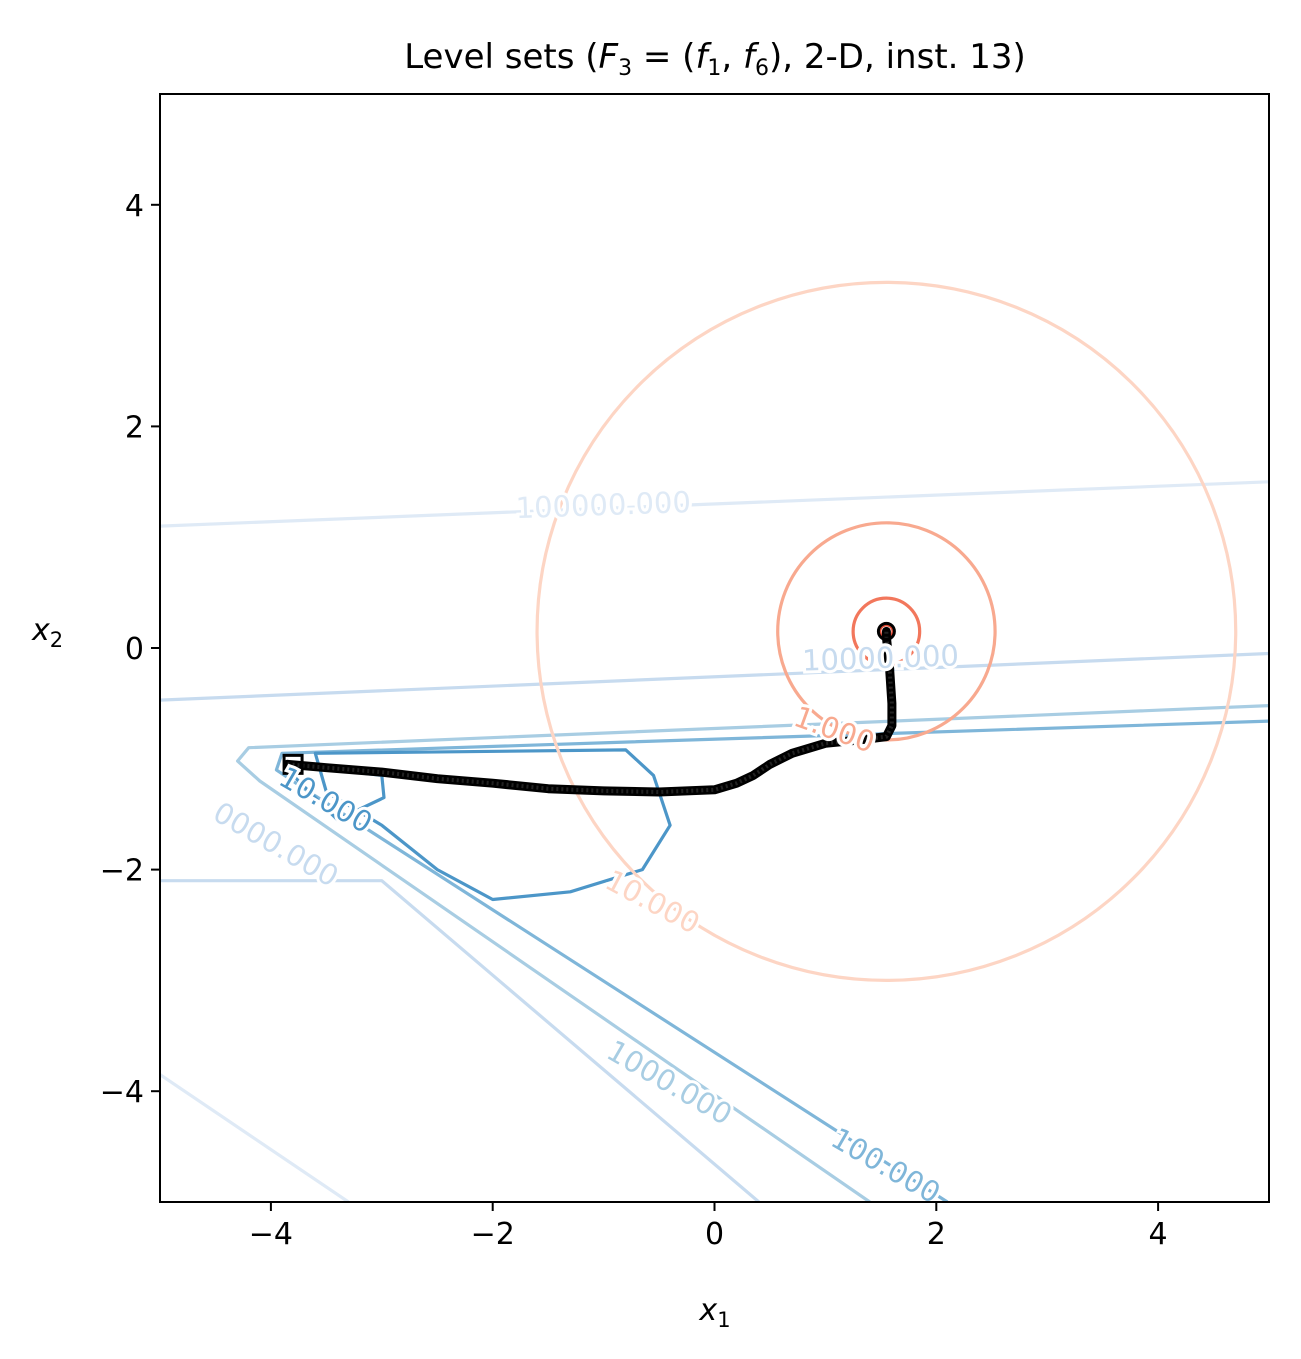 The height and width of the screenshot is (1359, 1301). Describe the element at coordinates (271, 1234) in the screenshot. I see `x-tick-label-0: −4` at that location.